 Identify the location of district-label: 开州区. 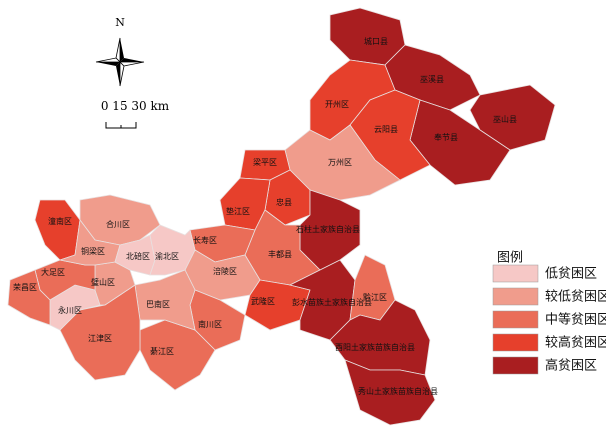
(337, 104).